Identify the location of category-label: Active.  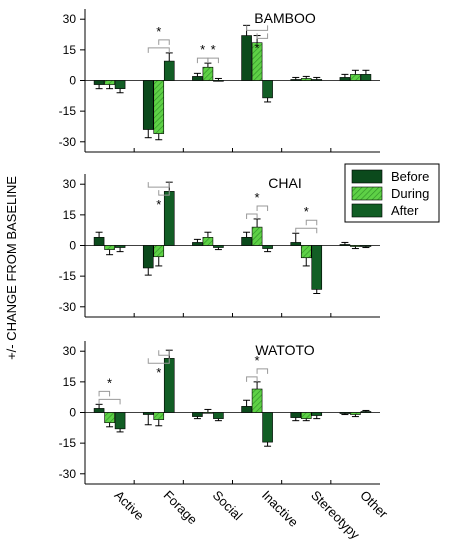
(129, 506).